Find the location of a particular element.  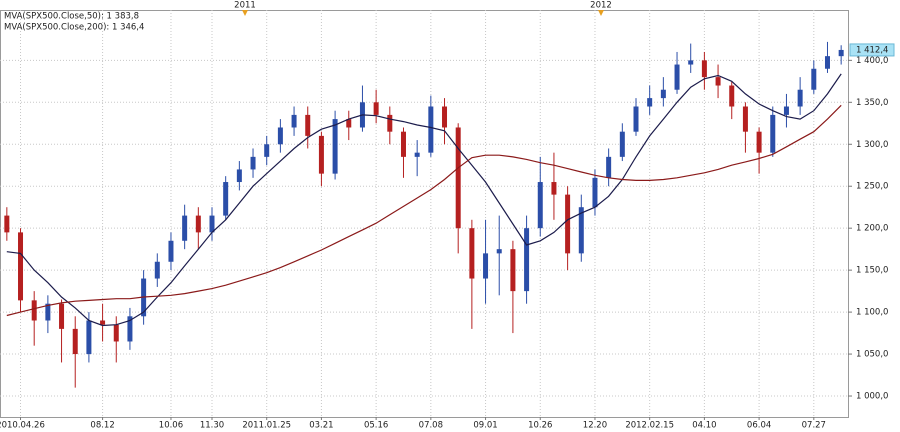

x-tick-label: 09.01 is located at coordinates (485, 426).